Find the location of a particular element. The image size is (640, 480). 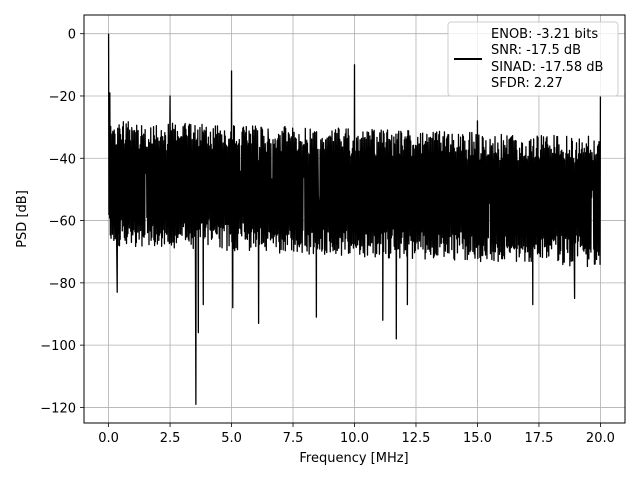

y-axis-ticks: 0 −20 −40 −60 −80 −100 −120 is located at coordinates (62, 222).